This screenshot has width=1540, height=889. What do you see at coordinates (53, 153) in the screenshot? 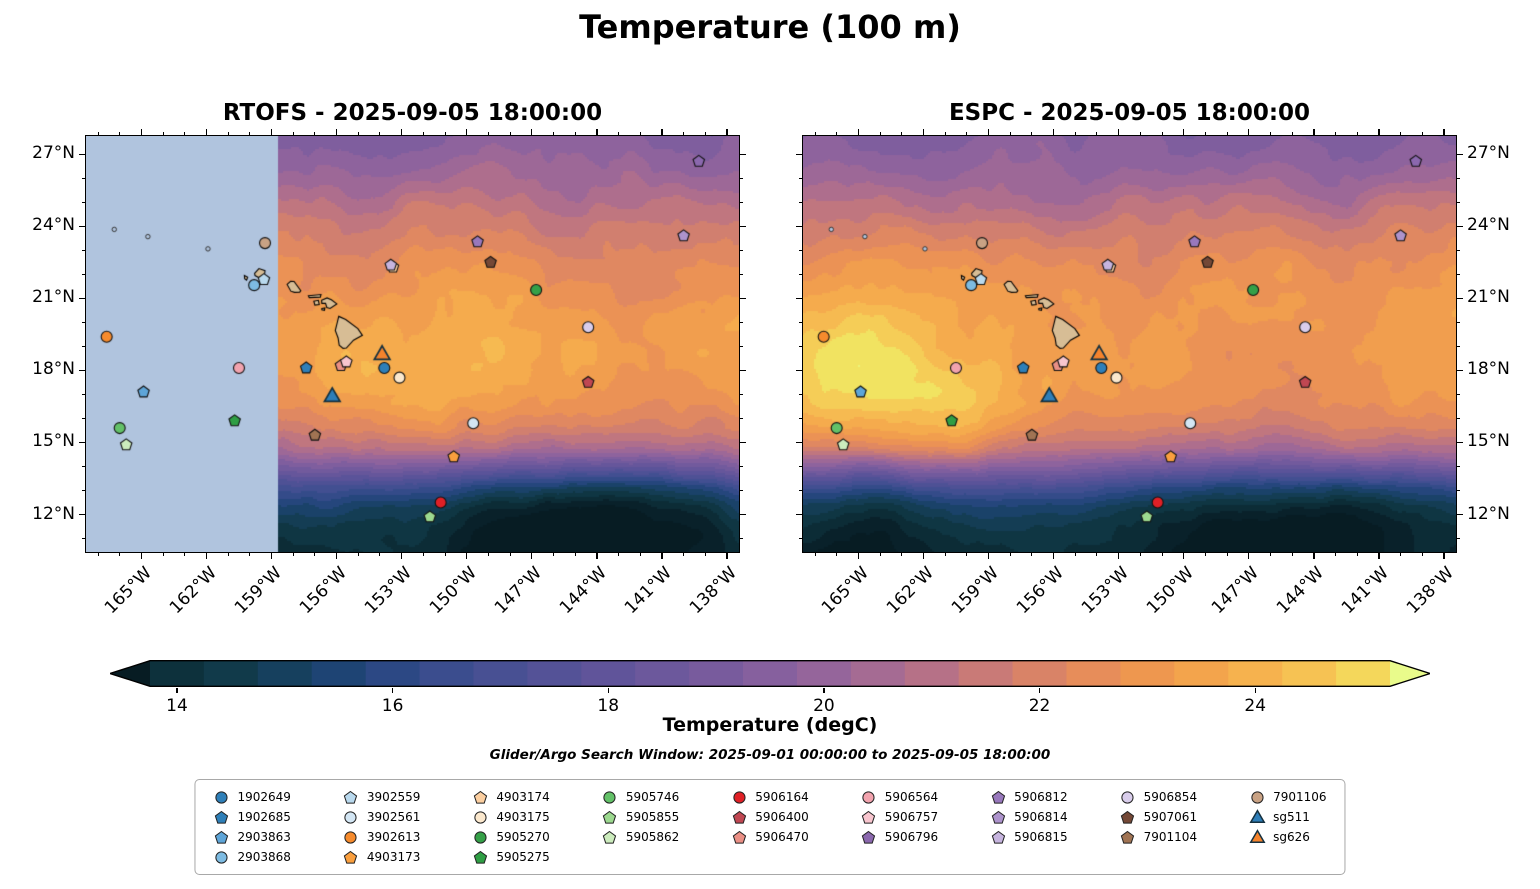
I see `y-tick-label: 27°N` at bounding box center [53, 153].